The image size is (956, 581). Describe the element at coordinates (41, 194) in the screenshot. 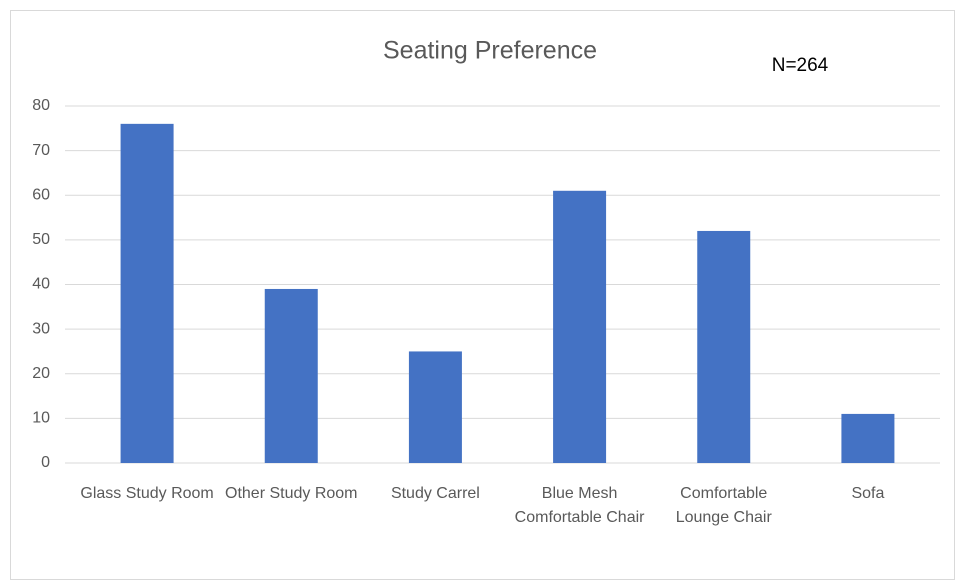

I see `y-tick-label: 60` at that location.